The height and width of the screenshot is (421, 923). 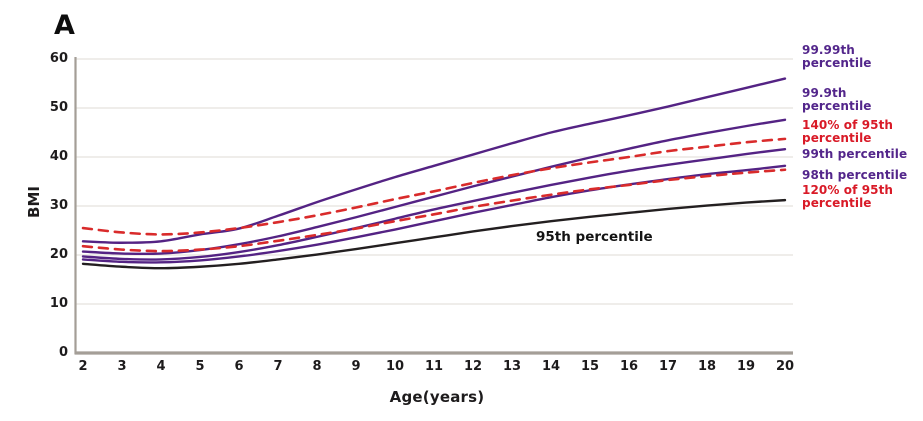 I want to click on x-tick-label: 18, so click(x=707, y=366).